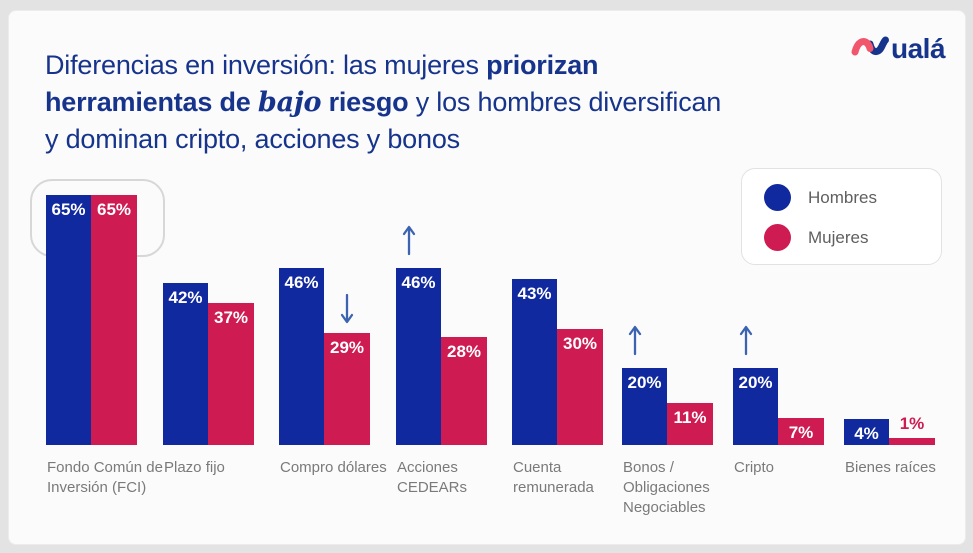 The image size is (973, 553). I want to click on category-label: Cuenta remunerada, so click(553, 477).